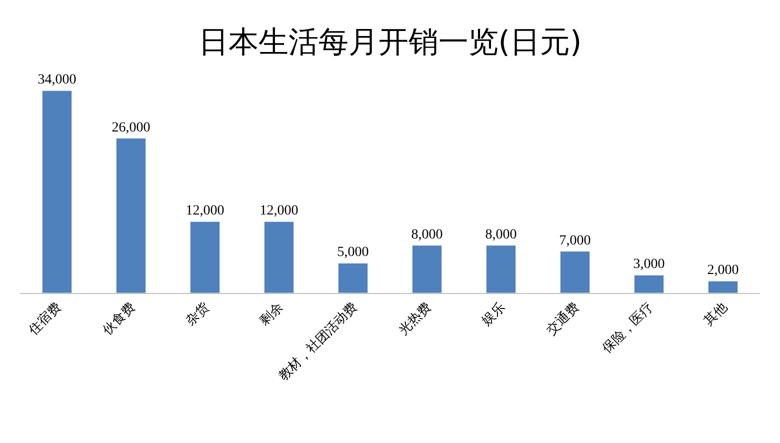 The width and height of the screenshot is (780, 443). I want to click on chart-title: 日本生活每月开销一览(日元), so click(390, 42).